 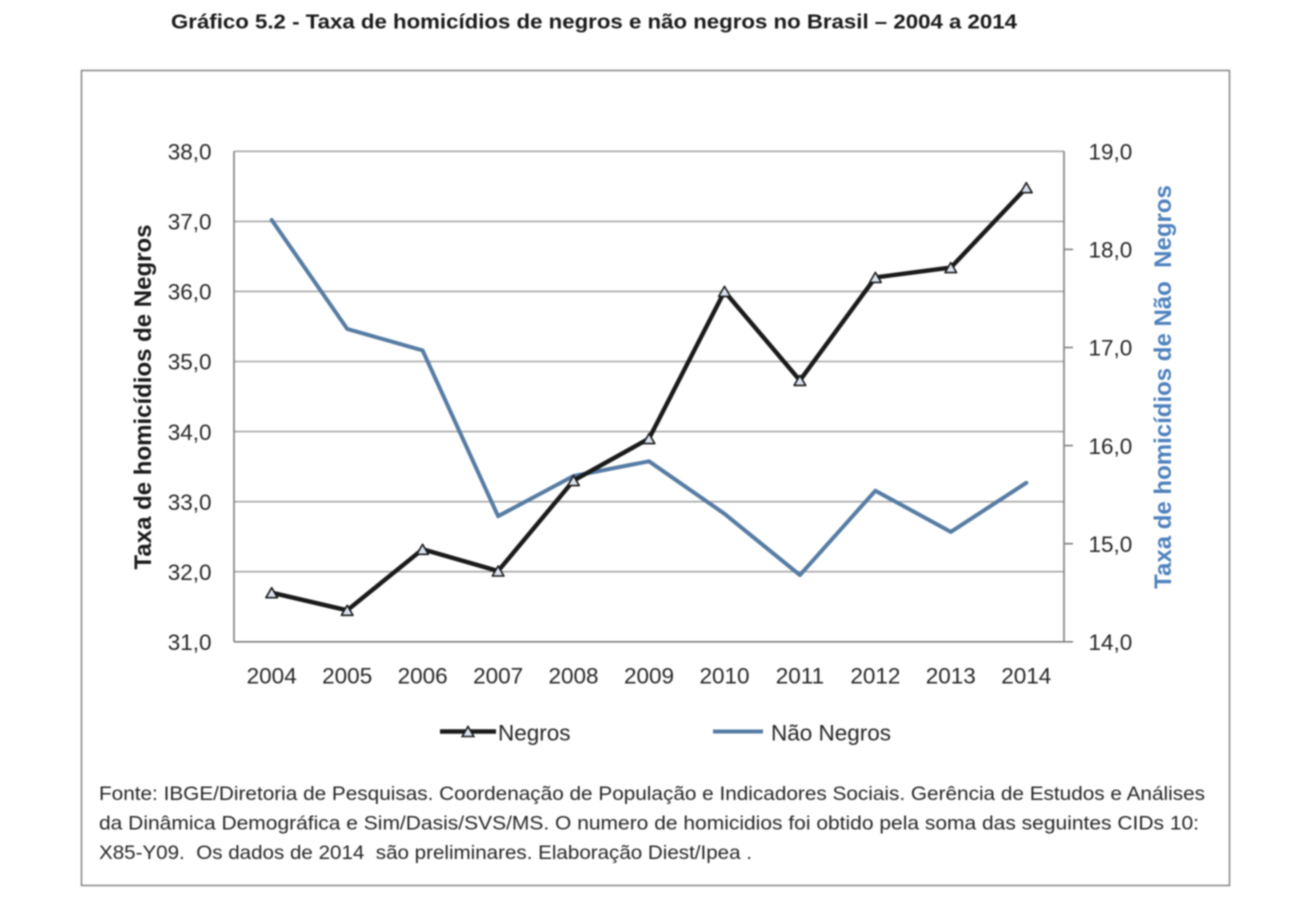 What do you see at coordinates (573, 676) in the screenshot?
I see `svg-text: 2008` at bounding box center [573, 676].